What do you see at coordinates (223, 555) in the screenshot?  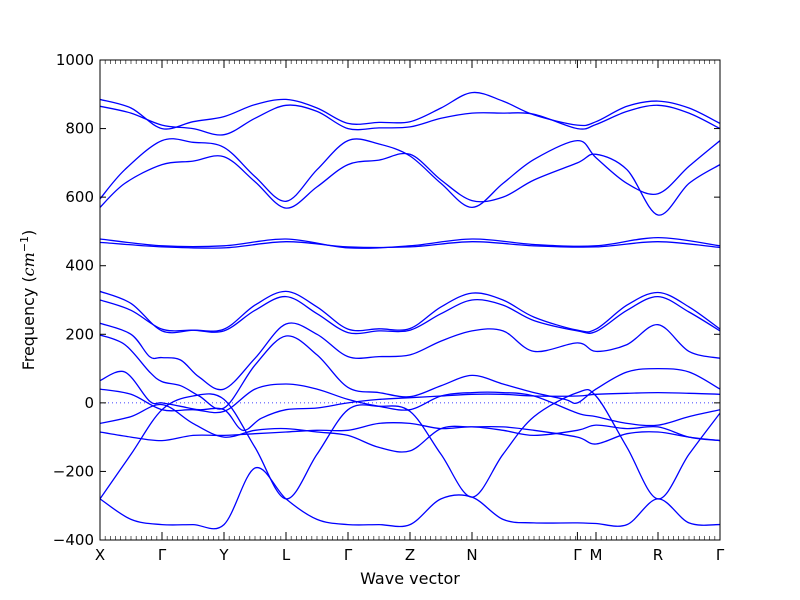 I see `x-tick-label: Y` at bounding box center [223, 555].